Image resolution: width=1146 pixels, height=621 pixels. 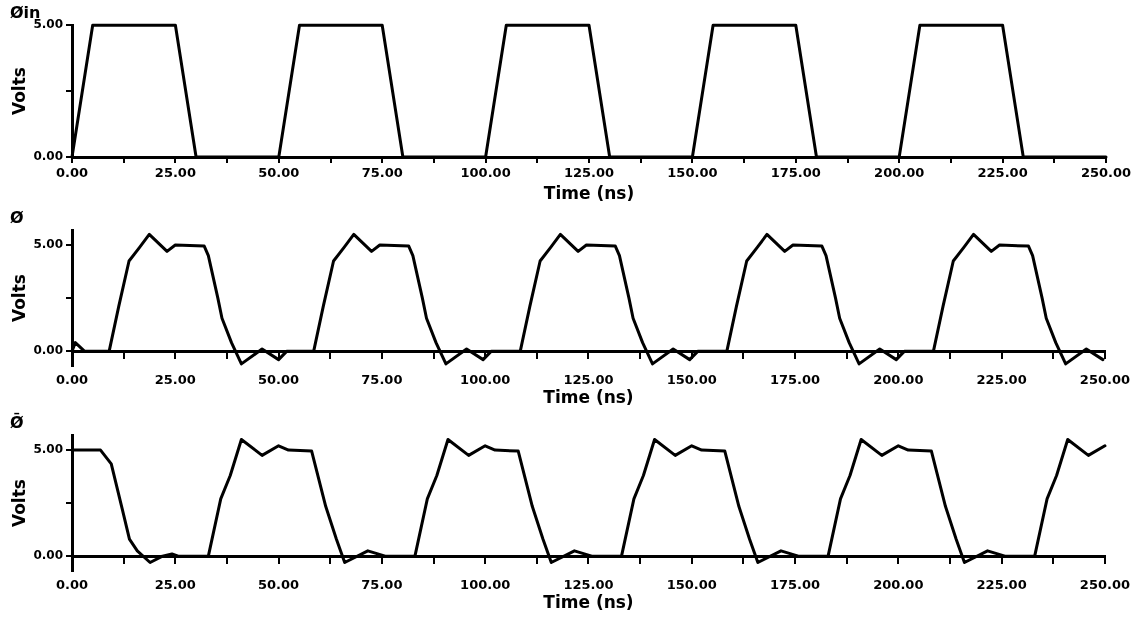 What do you see at coordinates (17, 421) in the screenshot?
I see `chart-title: Ø̄` at bounding box center [17, 421].